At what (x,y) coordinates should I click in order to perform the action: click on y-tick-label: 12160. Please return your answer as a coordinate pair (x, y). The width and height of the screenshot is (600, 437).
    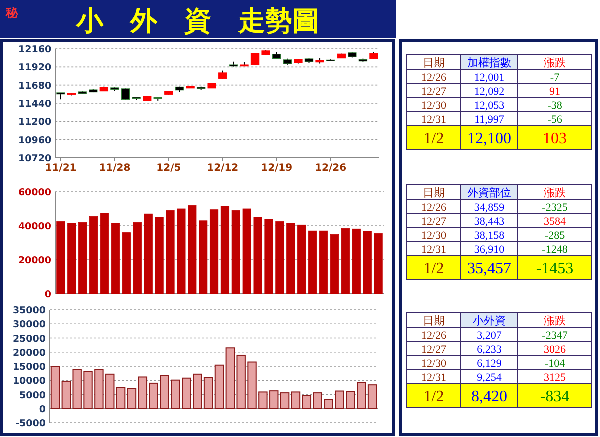
    Looking at the image, I should click on (35, 50).